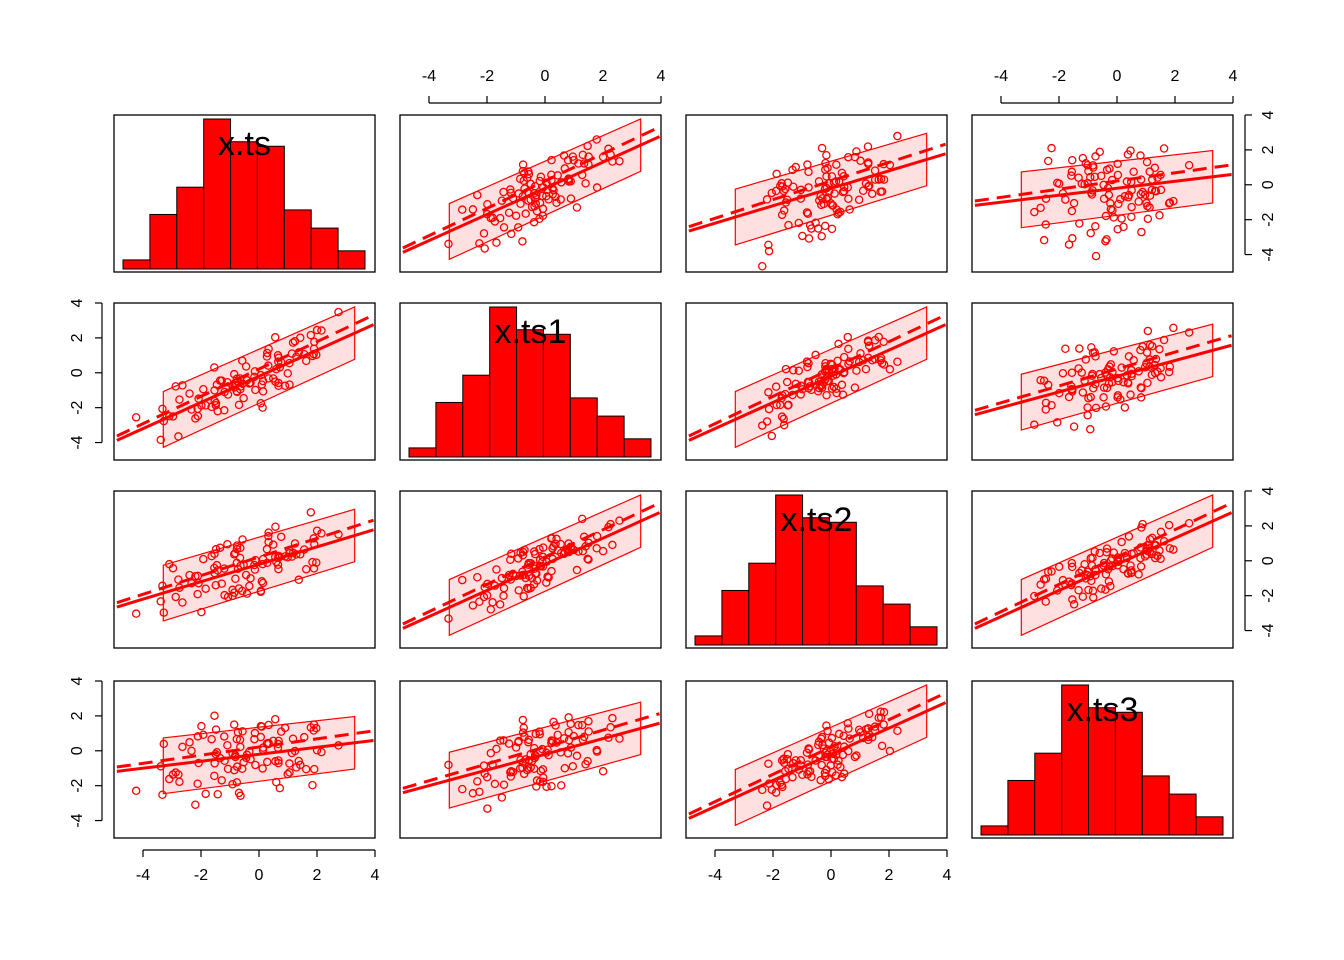 This screenshot has width=1344, height=960. Describe the element at coordinates (1268, 525) in the screenshot. I see `tick-label: 2` at that location.